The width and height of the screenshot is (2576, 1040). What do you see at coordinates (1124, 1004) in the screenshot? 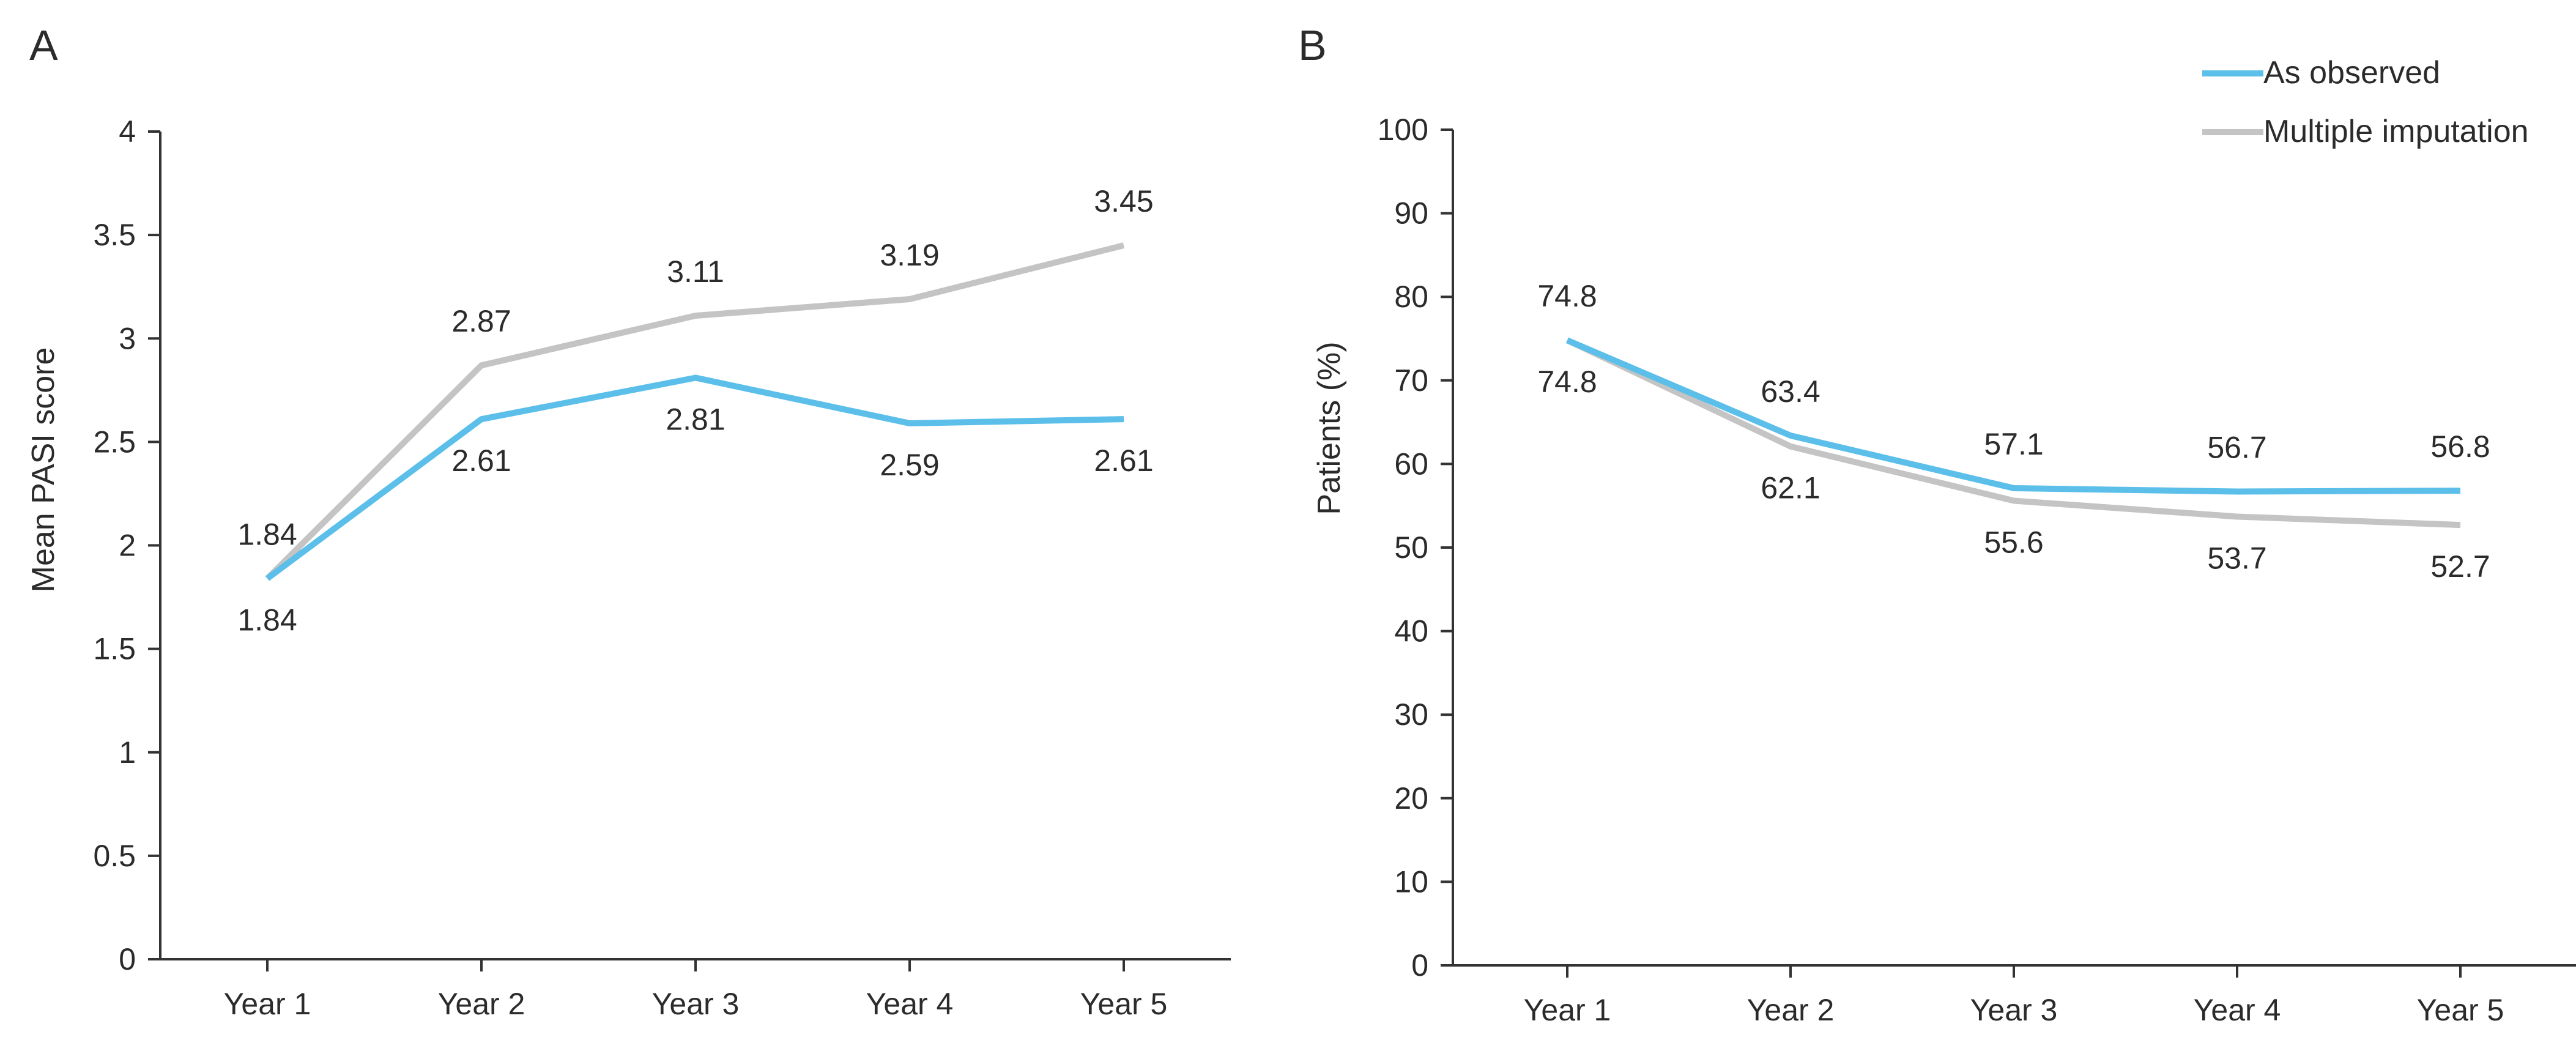
I see `panel-a-x-tick-label: Year 5` at bounding box center [1124, 1004].